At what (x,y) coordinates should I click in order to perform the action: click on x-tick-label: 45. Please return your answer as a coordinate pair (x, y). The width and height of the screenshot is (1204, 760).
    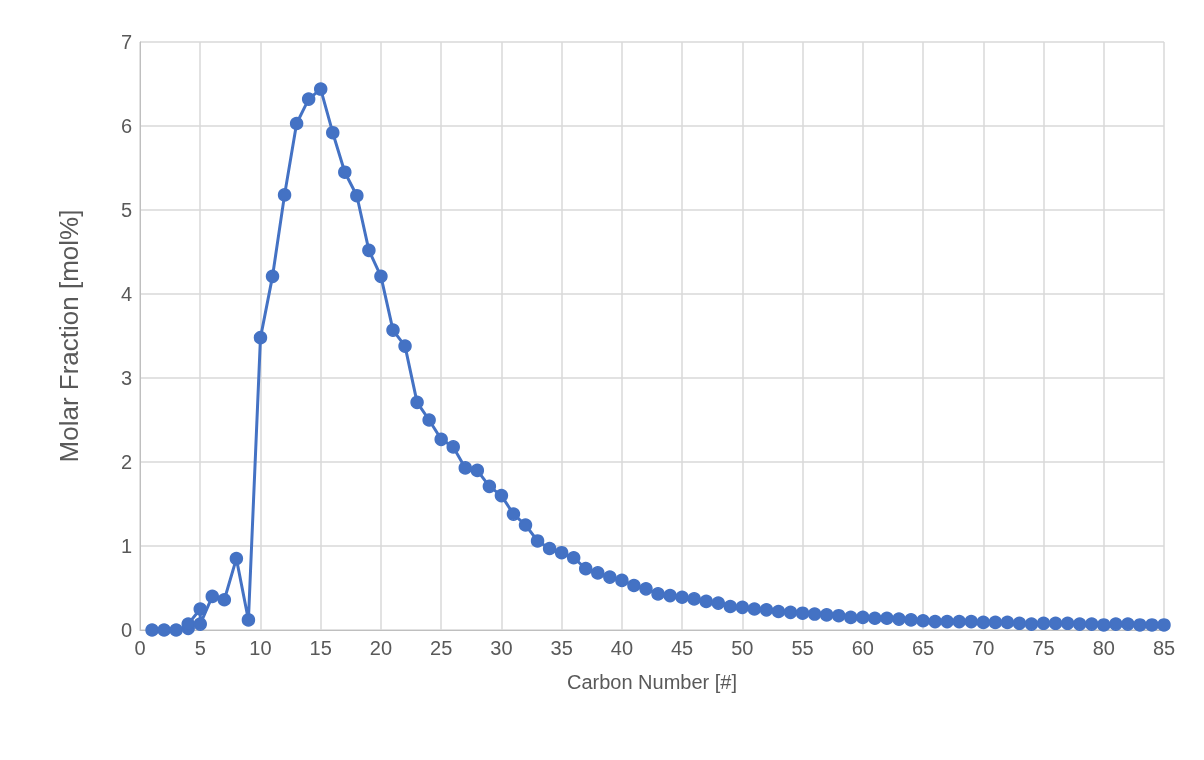
    Looking at the image, I should click on (682, 648).